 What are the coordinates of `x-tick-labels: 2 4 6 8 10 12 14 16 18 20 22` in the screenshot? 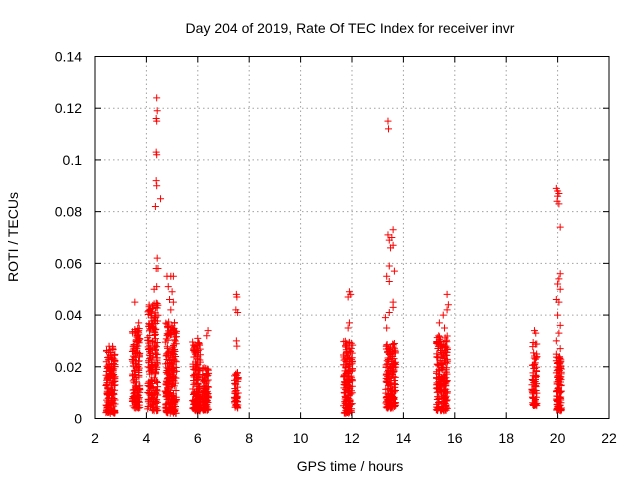 It's located at (354, 438).